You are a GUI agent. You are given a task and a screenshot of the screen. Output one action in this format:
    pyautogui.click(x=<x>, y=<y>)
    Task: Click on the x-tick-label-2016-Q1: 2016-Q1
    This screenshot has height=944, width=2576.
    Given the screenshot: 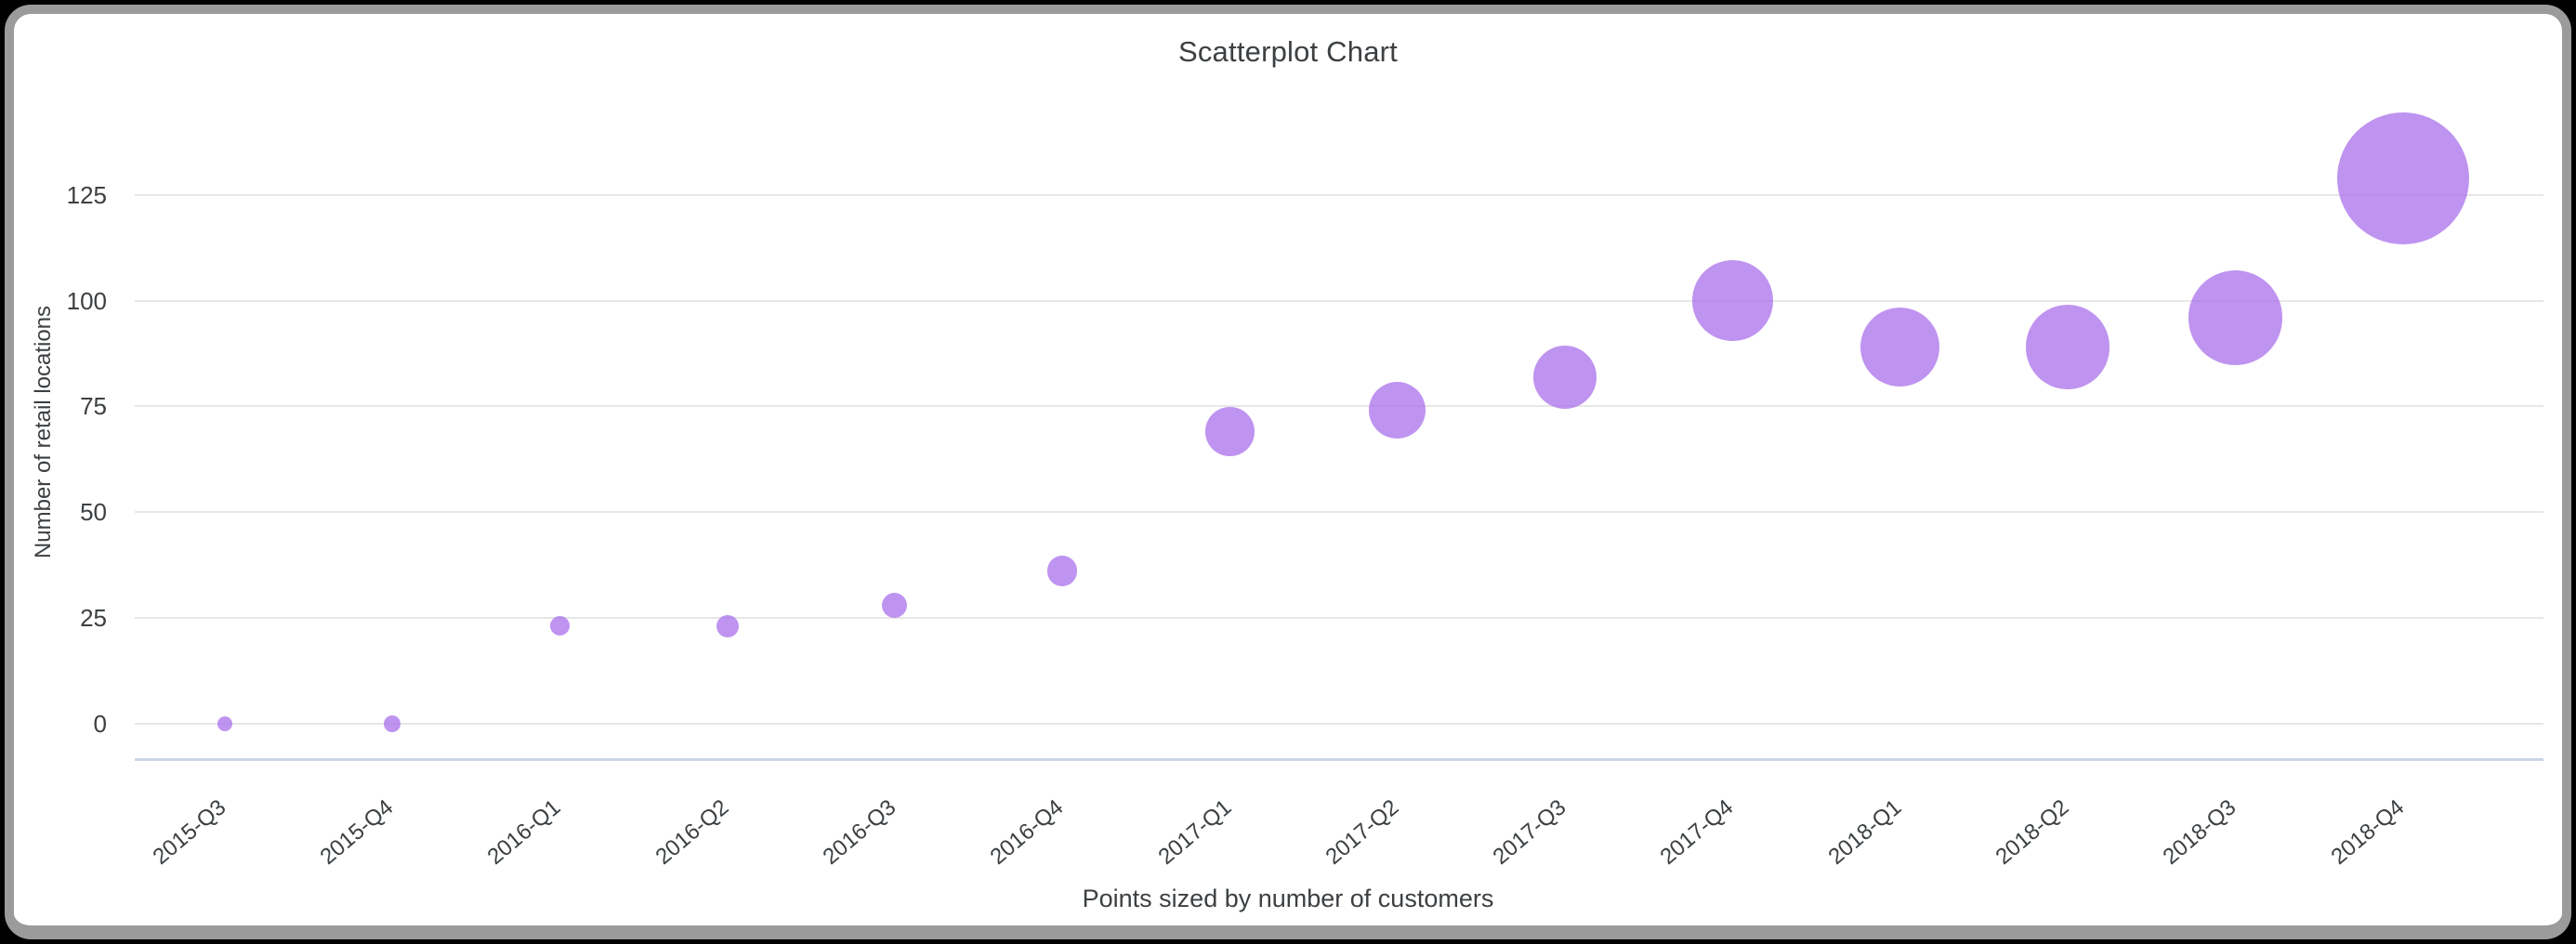 What is the action you would take?
    pyautogui.click(x=524, y=832)
    